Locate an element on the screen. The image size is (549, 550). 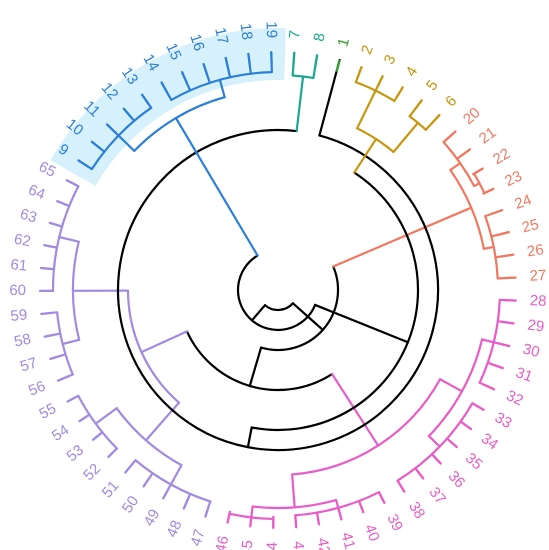
leaf-label-21: 21 is located at coordinates (488, 136).